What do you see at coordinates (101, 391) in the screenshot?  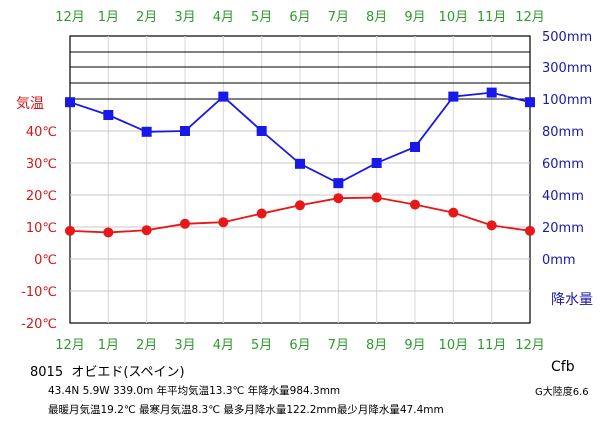 I see `station-coords: 43.4N 5.9W 339.0m` at bounding box center [101, 391].